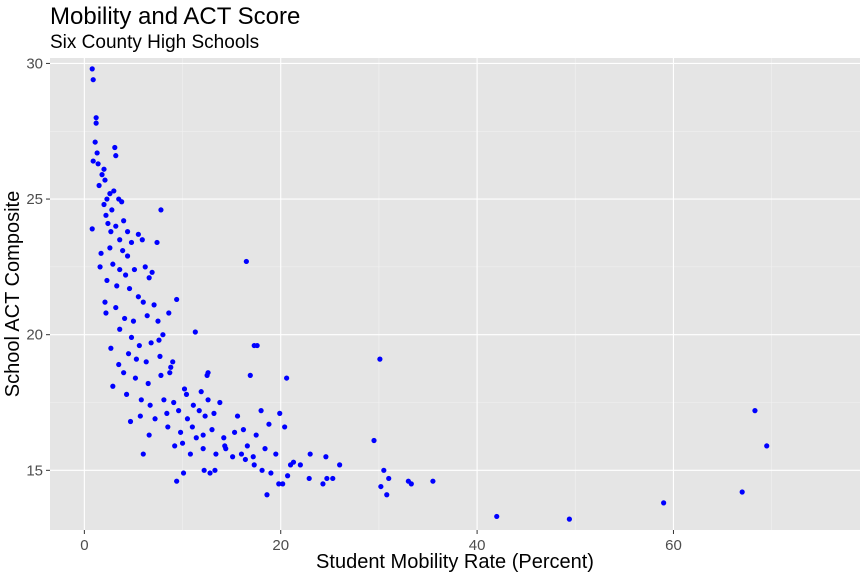  What do you see at coordinates (84, 545) in the screenshot?
I see `x-tick-label: 0` at bounding box center [84, 545].